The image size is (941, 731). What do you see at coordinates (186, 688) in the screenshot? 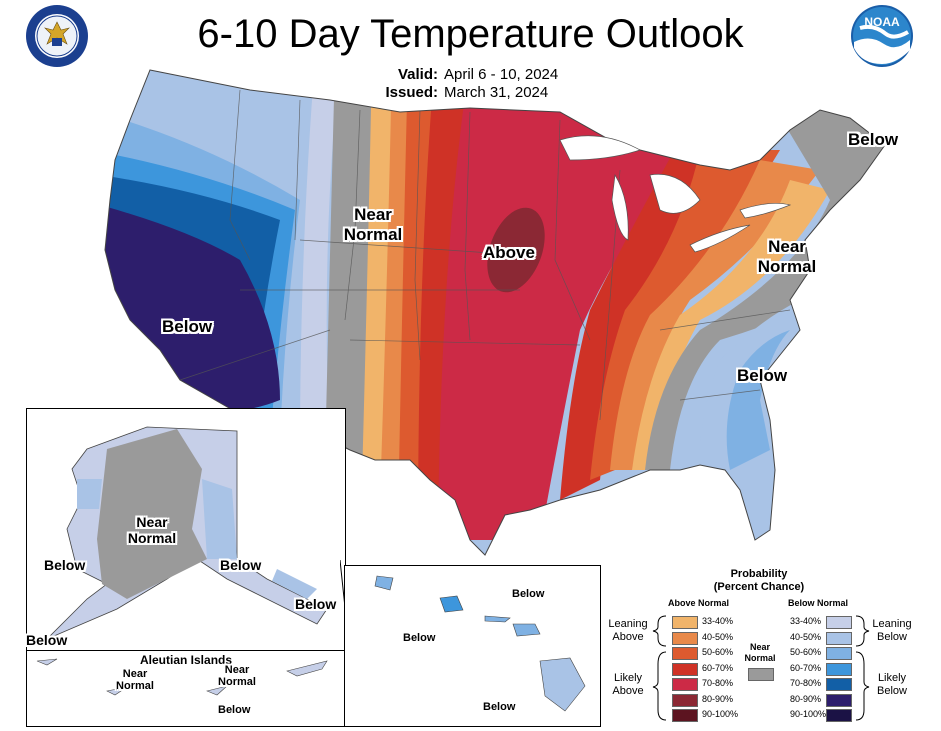
I see `aleutian-inset` at bounding box center [186, 688].